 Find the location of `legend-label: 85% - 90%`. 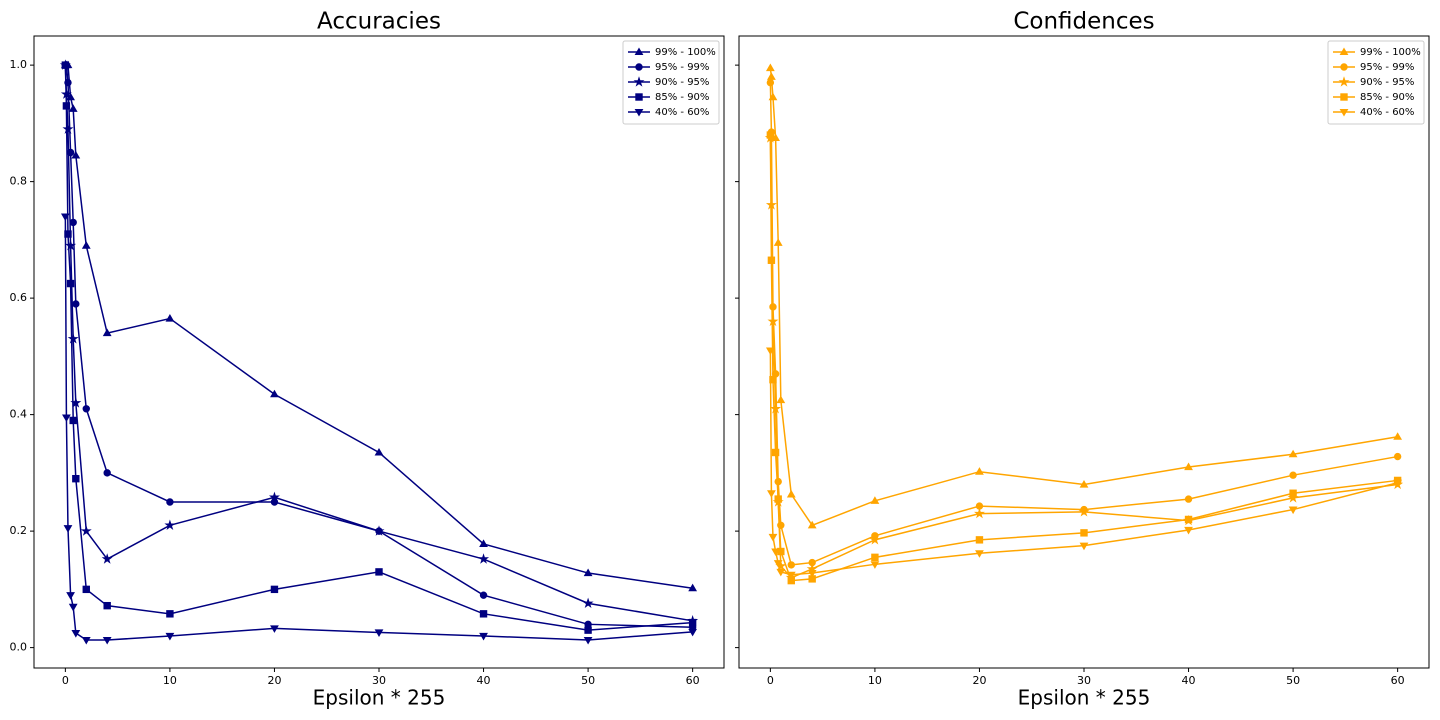

legend-label: 85% - 90% is located at coordinates (1387, 97).